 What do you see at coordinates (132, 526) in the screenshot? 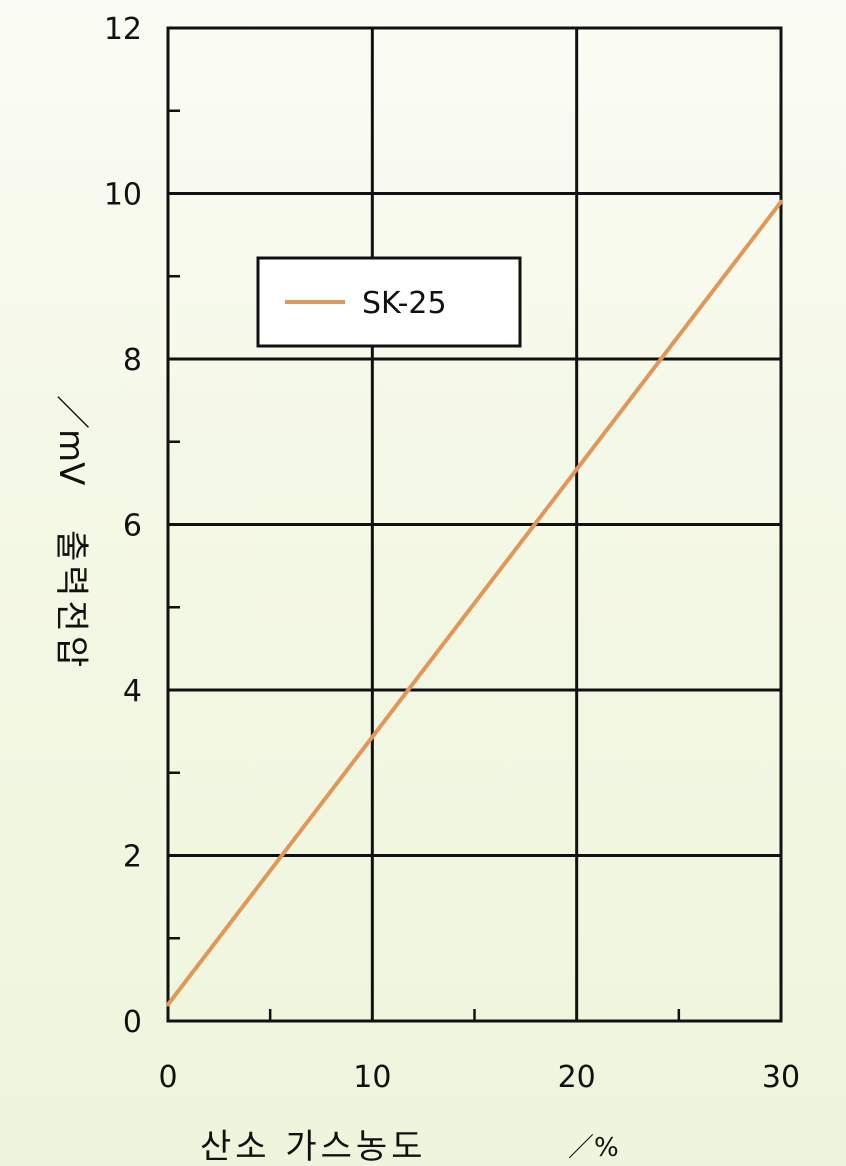
I see `y-tick-label-6: 6` at bounding box center [132, 526].